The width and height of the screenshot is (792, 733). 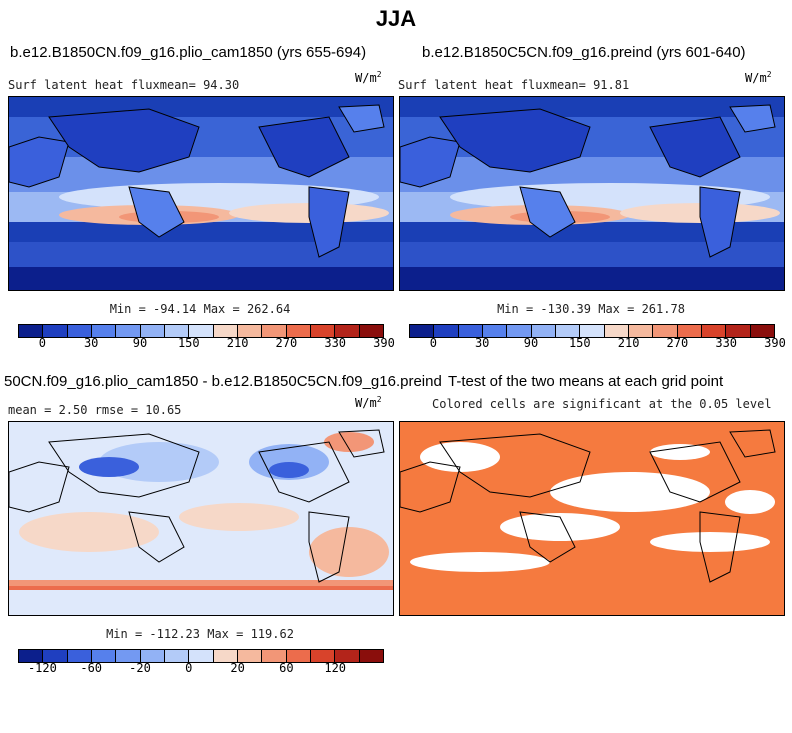 I want to click on colorbar-abs-right-ticks: 0 30 90 150 210 270 330 390, so click(x=597, y=342).